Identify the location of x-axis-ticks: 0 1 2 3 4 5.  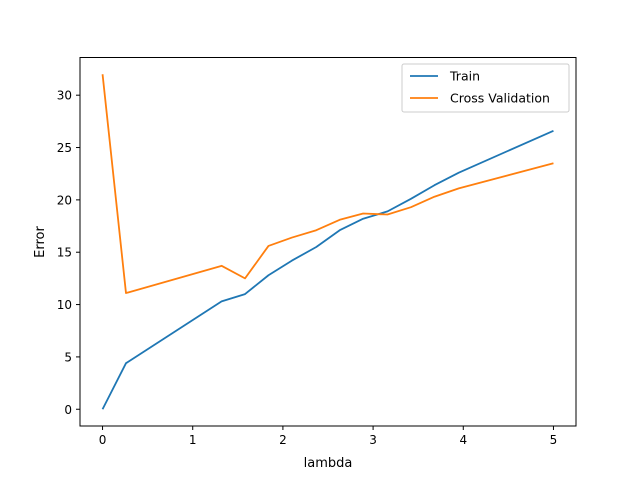
(328, 436).